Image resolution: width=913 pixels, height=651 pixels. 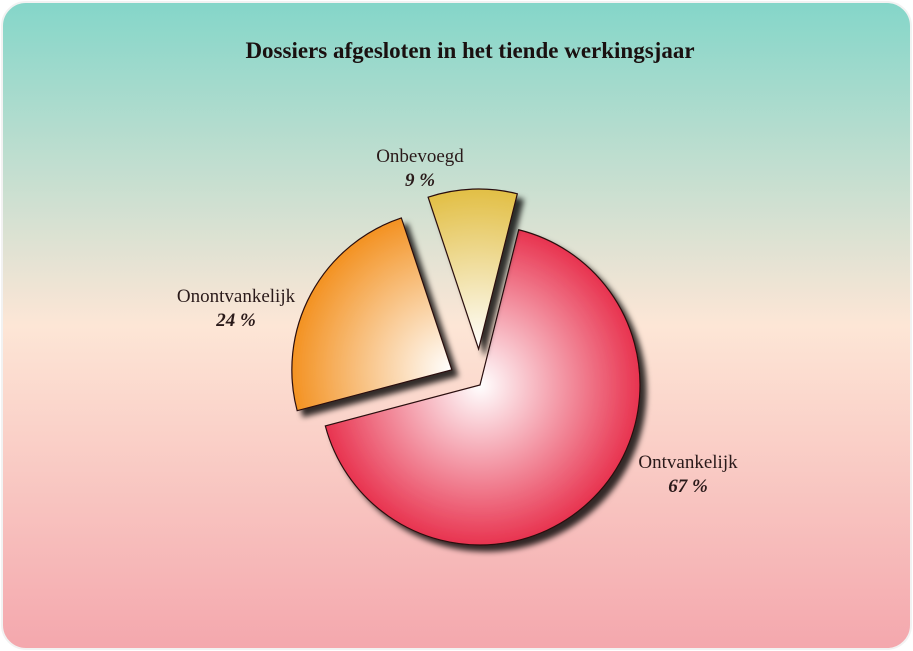 I want to click on slice-label: Onbevoegd, so click(x=420, y=156).